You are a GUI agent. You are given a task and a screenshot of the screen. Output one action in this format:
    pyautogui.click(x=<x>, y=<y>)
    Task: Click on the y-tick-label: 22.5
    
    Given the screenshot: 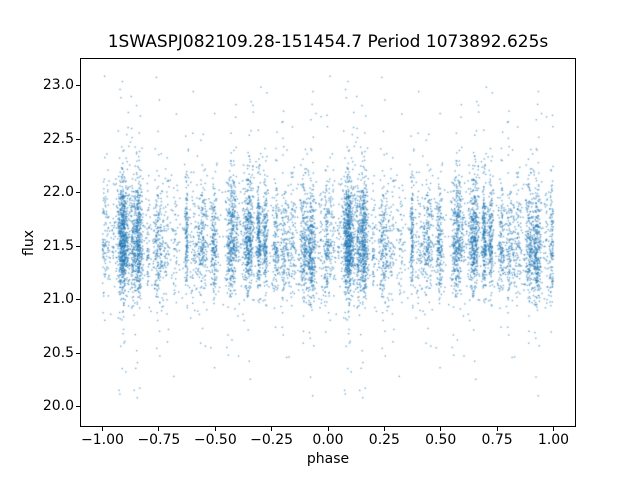 What is the action you would take?
    pyautogui.click(x=58, y=138)
    